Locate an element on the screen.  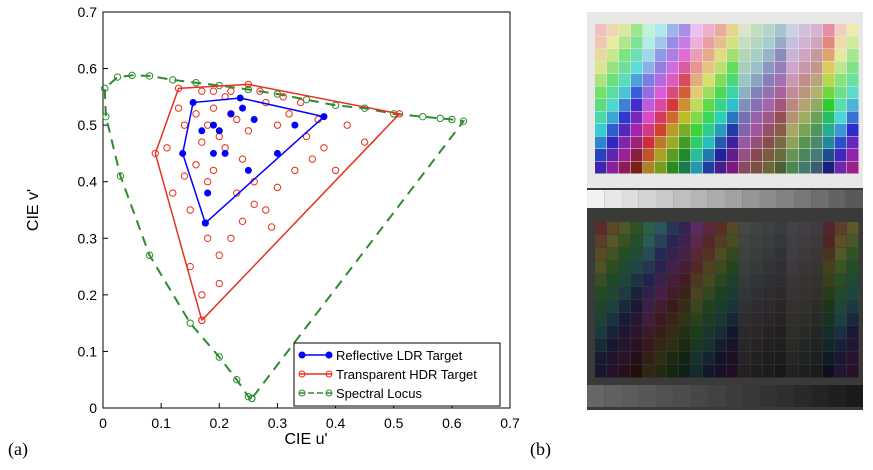
legend-marker is located at coordinates (302, 374).